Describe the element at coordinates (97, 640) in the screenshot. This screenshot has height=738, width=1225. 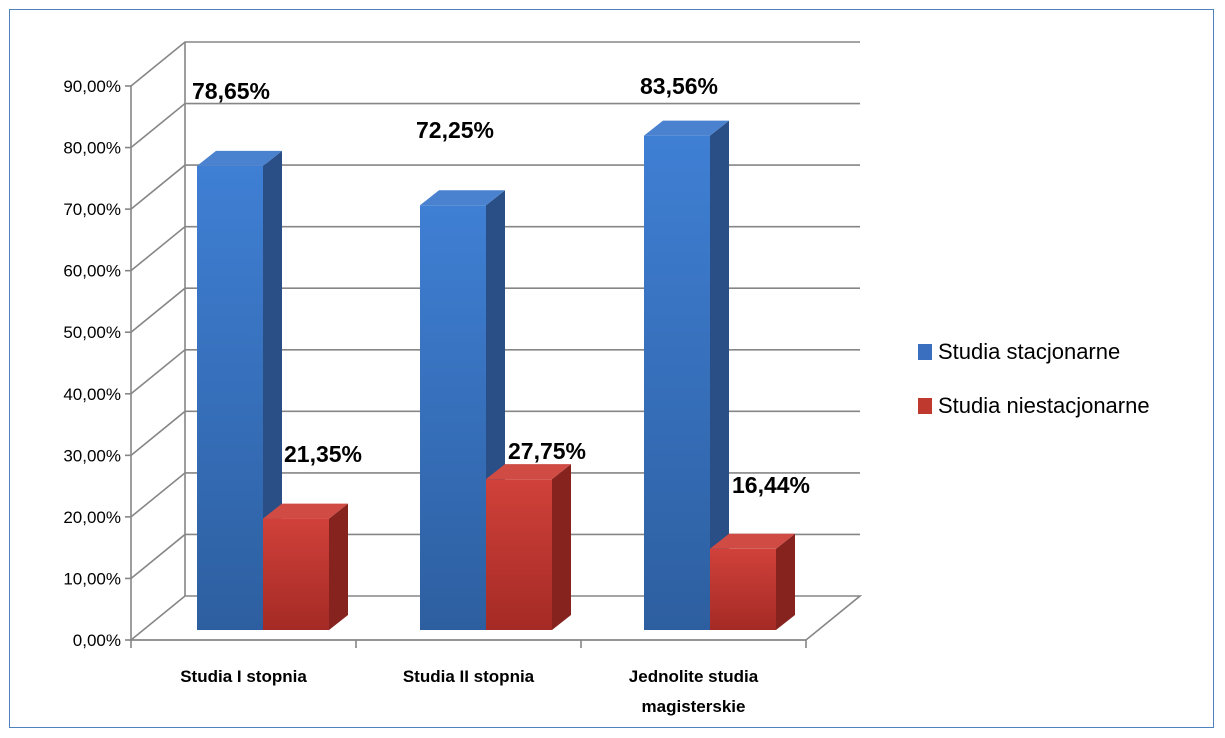
I see `y-tick-label: 0,00%` at that location.